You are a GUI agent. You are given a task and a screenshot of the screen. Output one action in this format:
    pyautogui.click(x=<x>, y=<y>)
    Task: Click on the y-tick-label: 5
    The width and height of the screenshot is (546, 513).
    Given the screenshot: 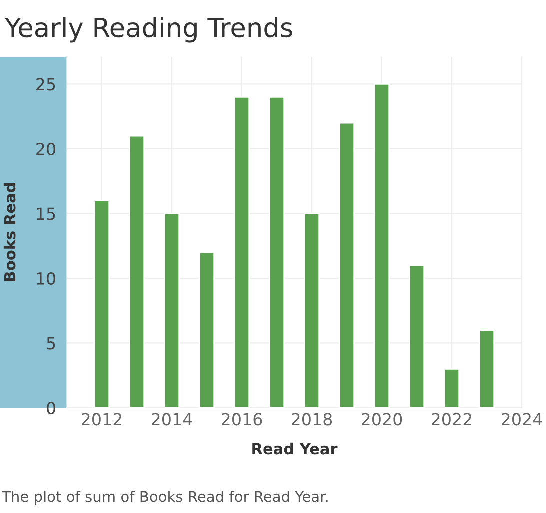 What is the action you would take?
    pyautogui.click(x=51, y=343)
    